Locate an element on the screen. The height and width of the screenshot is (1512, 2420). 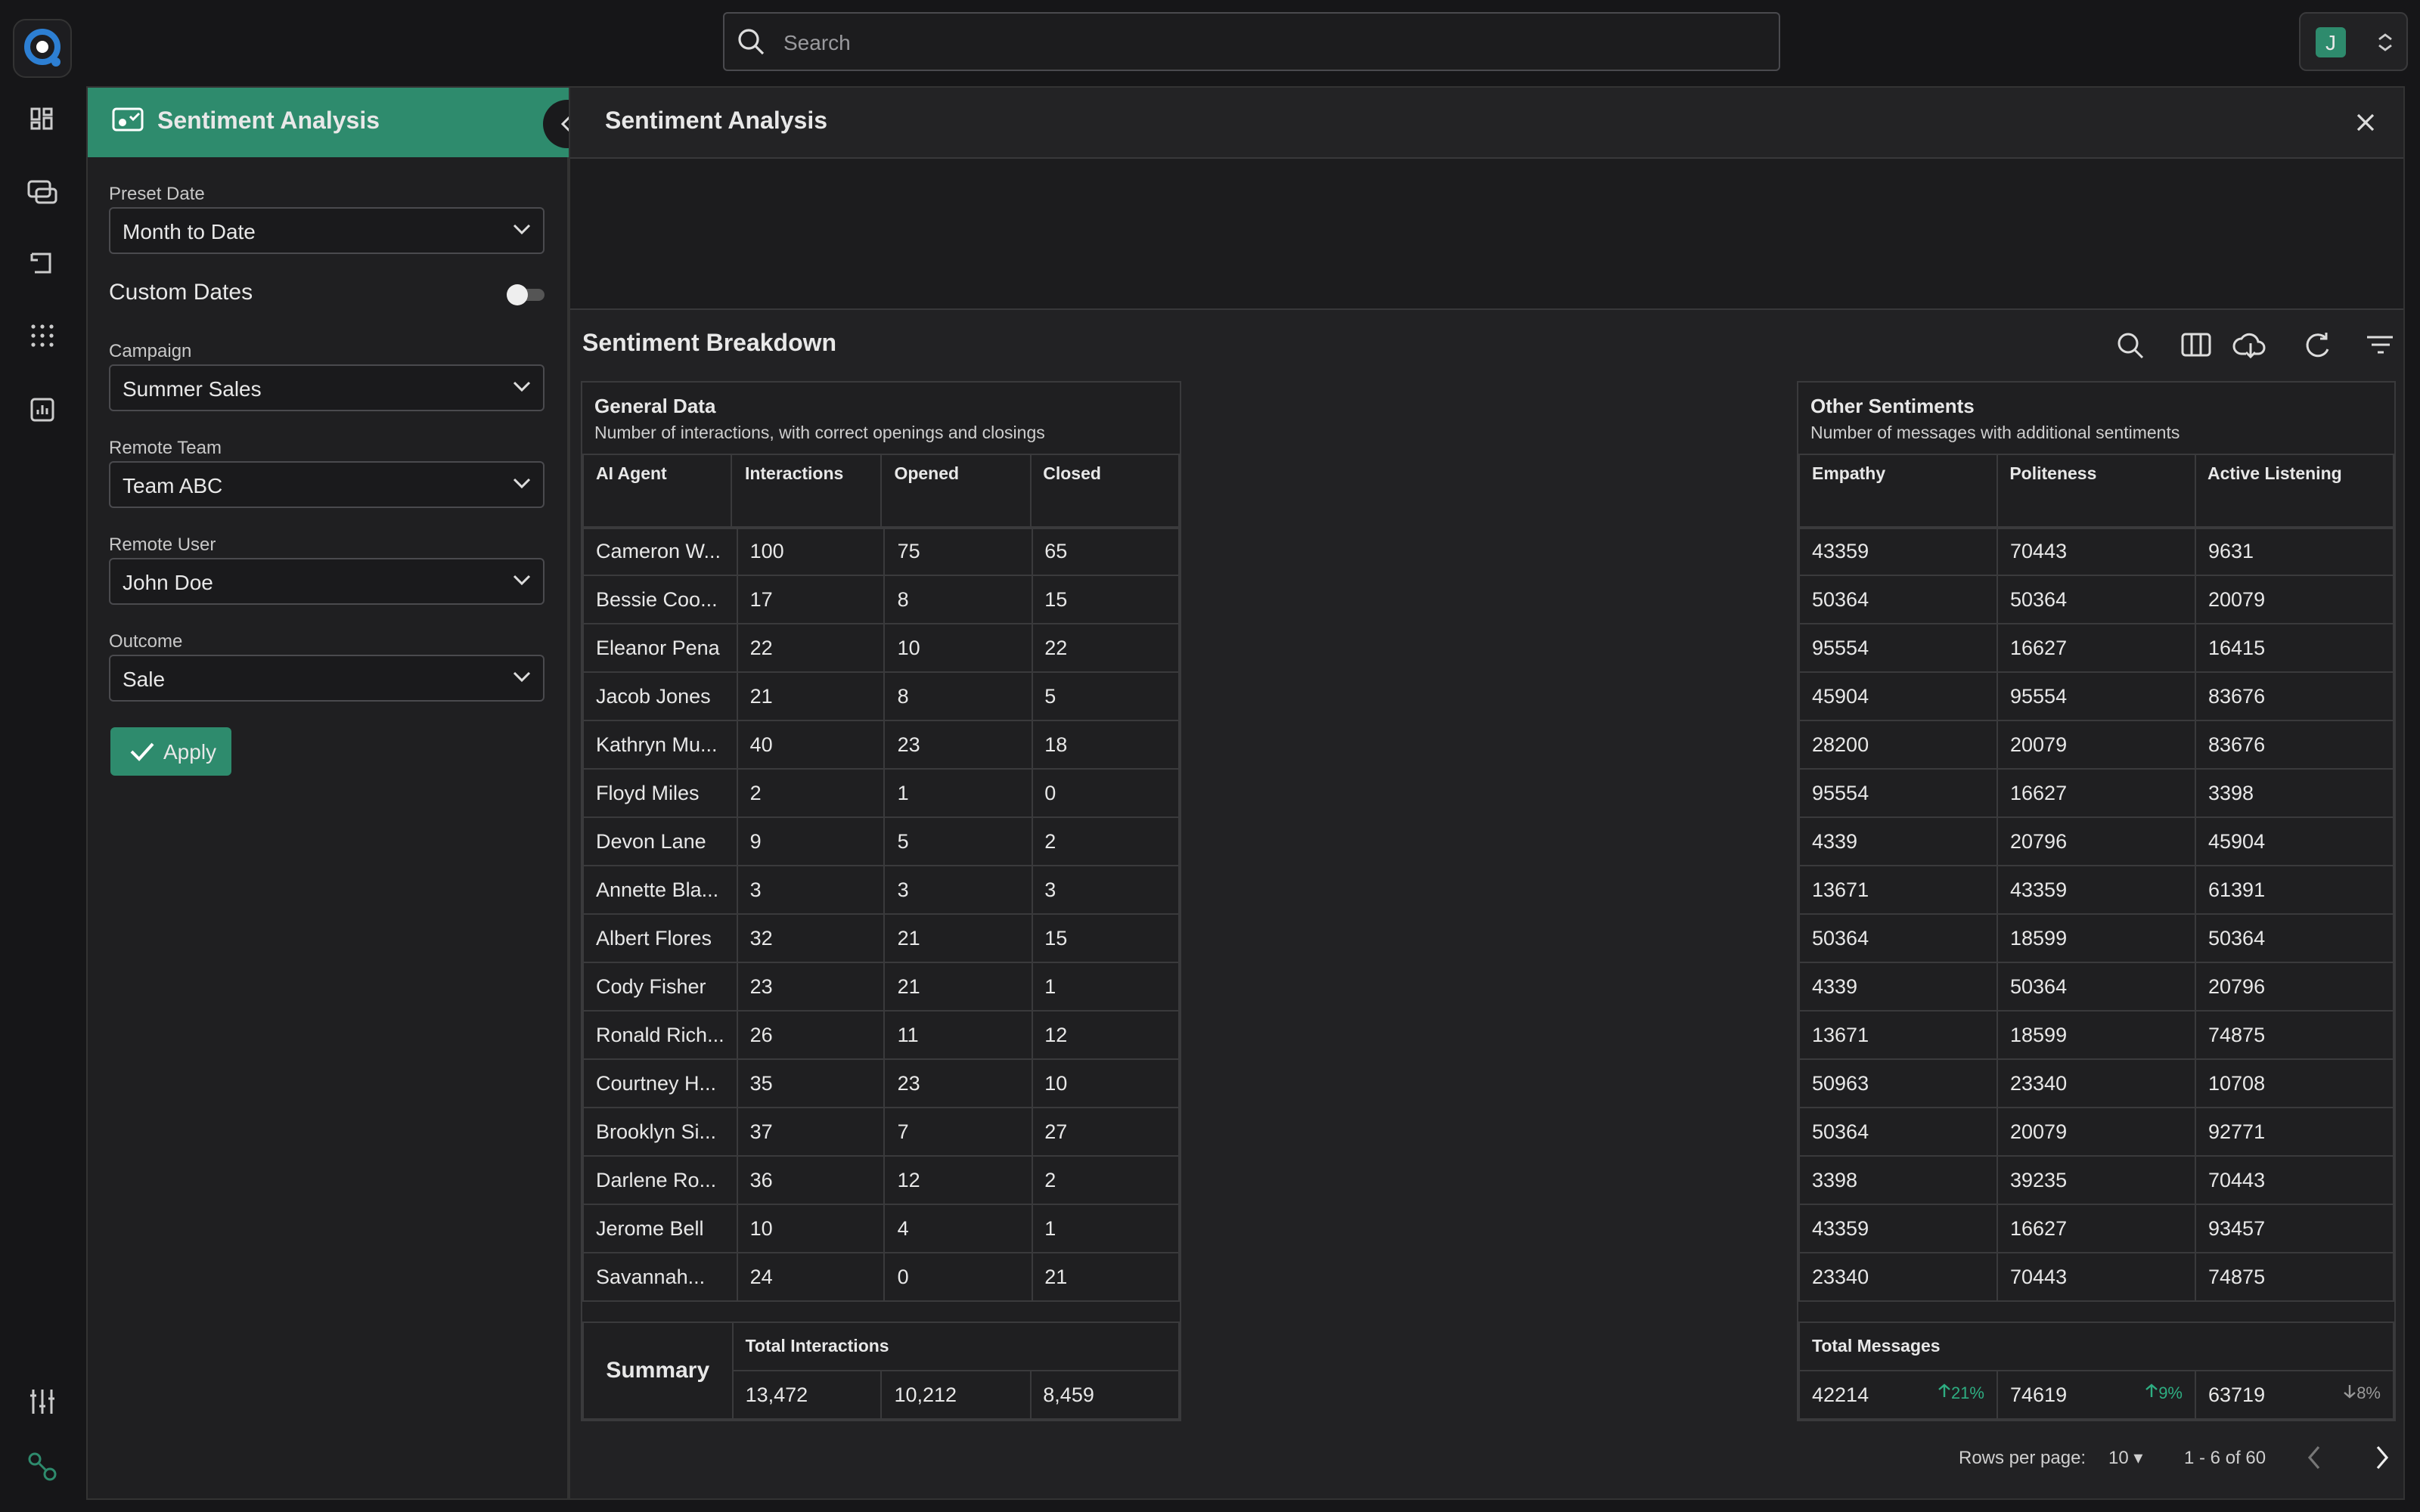
summary-value: 10,212 is located at coordinates (956, 1395).